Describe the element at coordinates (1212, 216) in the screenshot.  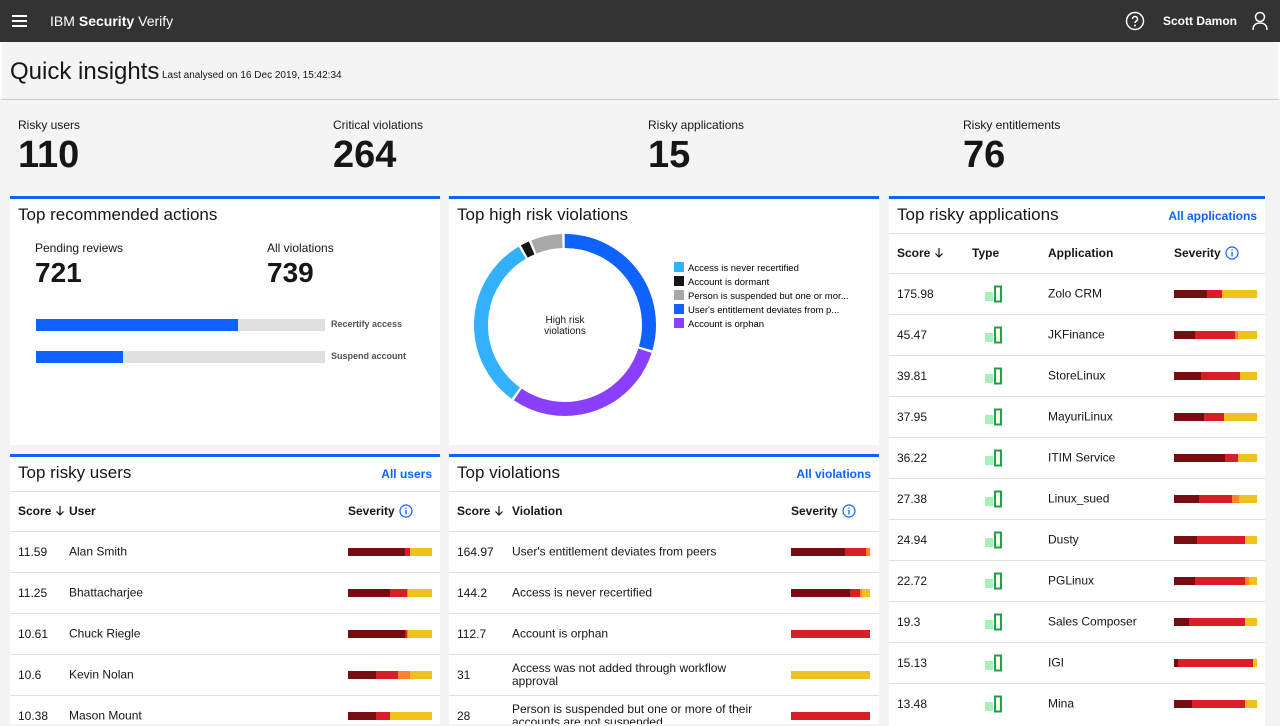
I see `card-link: All applications` at that location.